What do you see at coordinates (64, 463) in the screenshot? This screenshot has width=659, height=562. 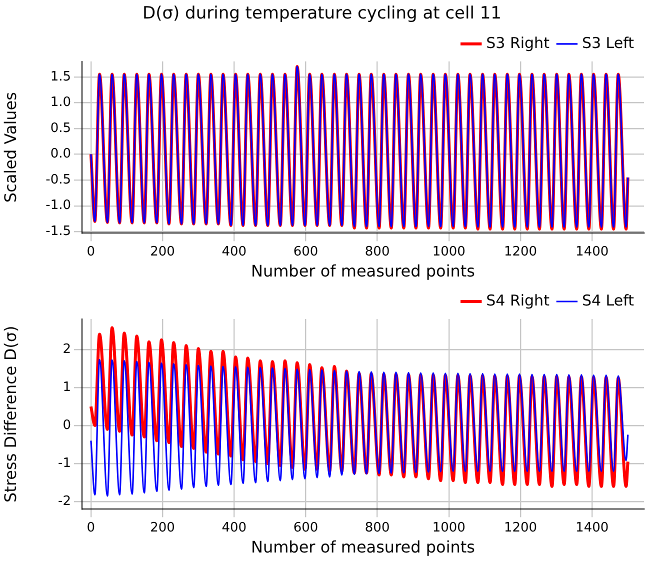 I see `y-tick-label: -1` at bounding box center [64, 463].